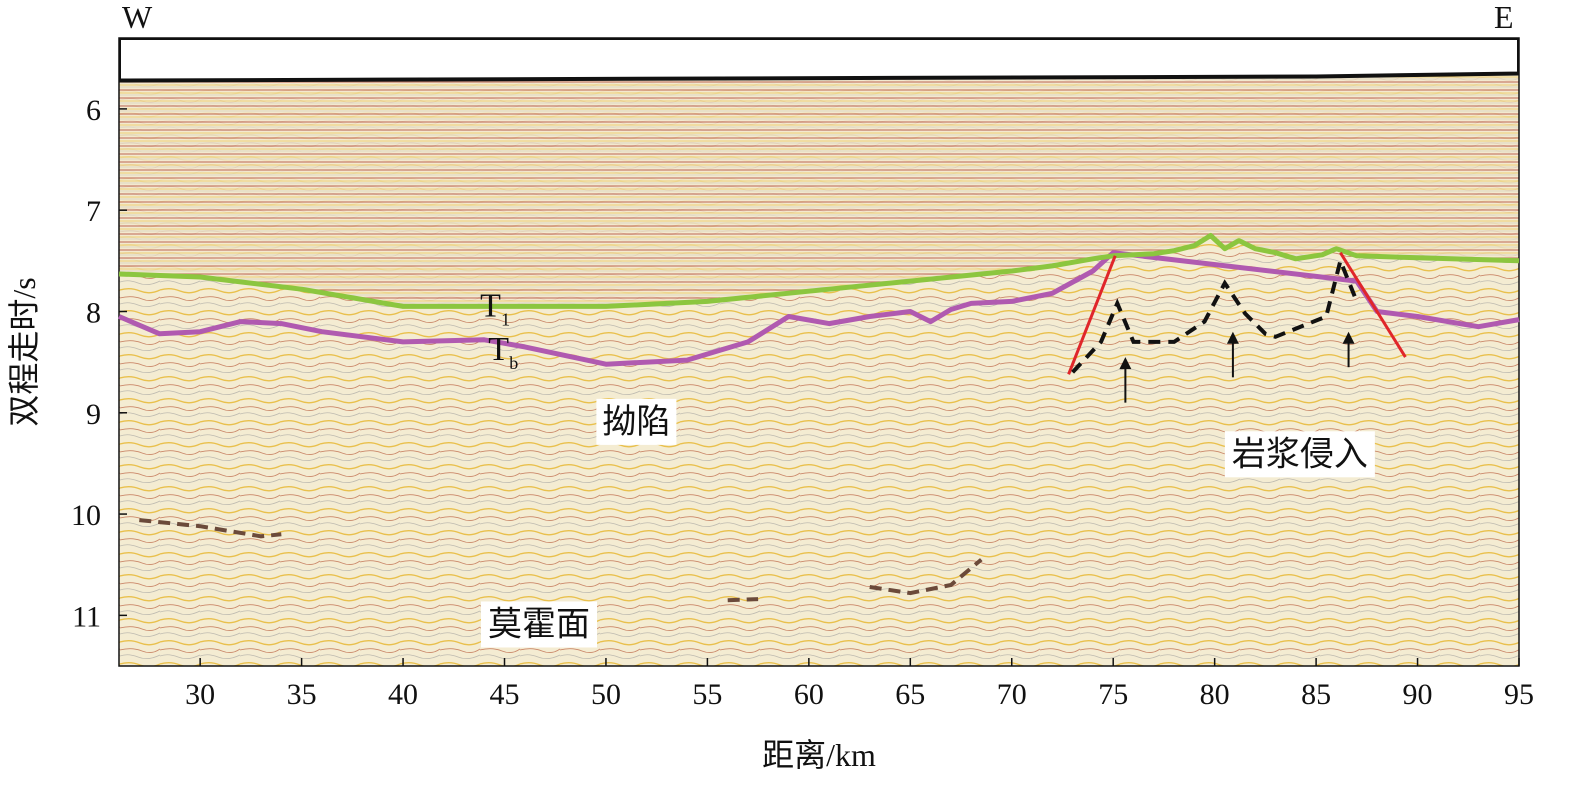 The width and height of the screenshot is (1579, 785). I want to click on west-label: W, so click(137, 17).